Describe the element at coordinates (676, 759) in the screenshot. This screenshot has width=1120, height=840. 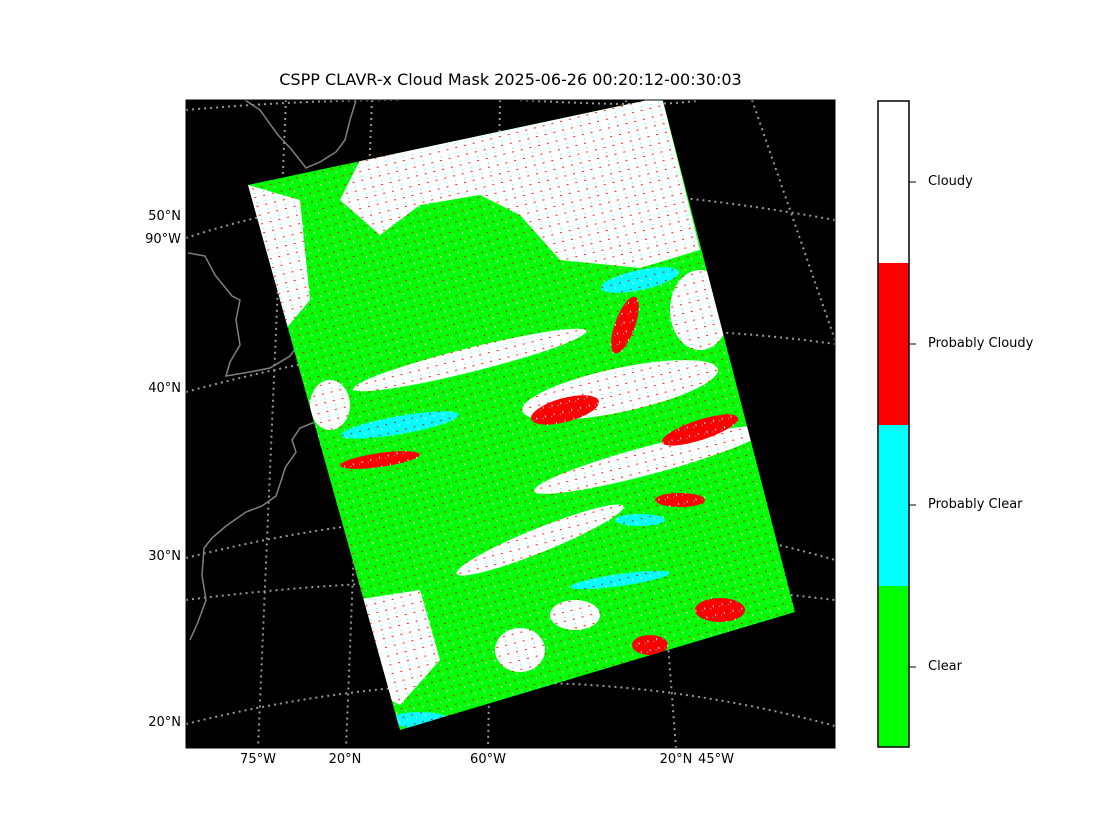
I see `lon-label-20n-right: 20°N` at that location.